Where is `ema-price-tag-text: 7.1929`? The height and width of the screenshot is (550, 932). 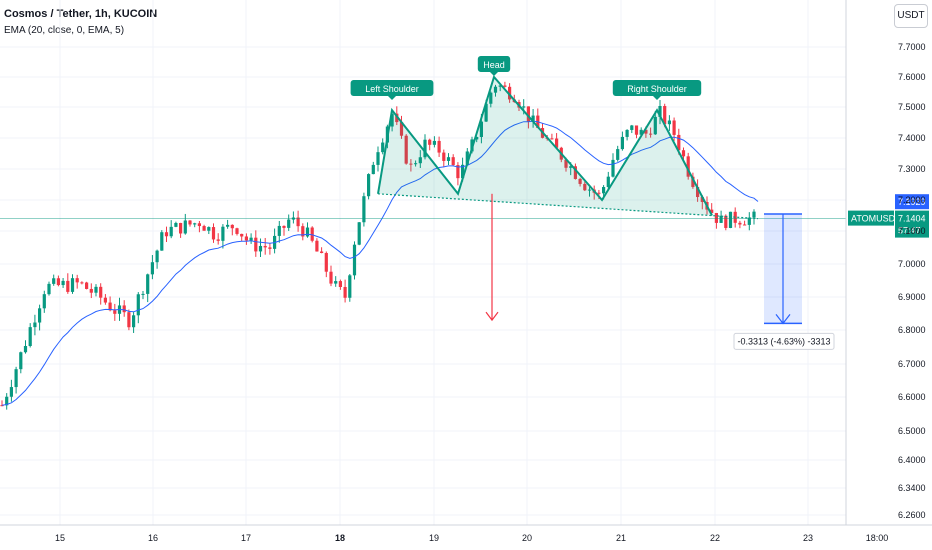 ema-price-tag-text: 7.1929 is located at coordinates (912, 202).